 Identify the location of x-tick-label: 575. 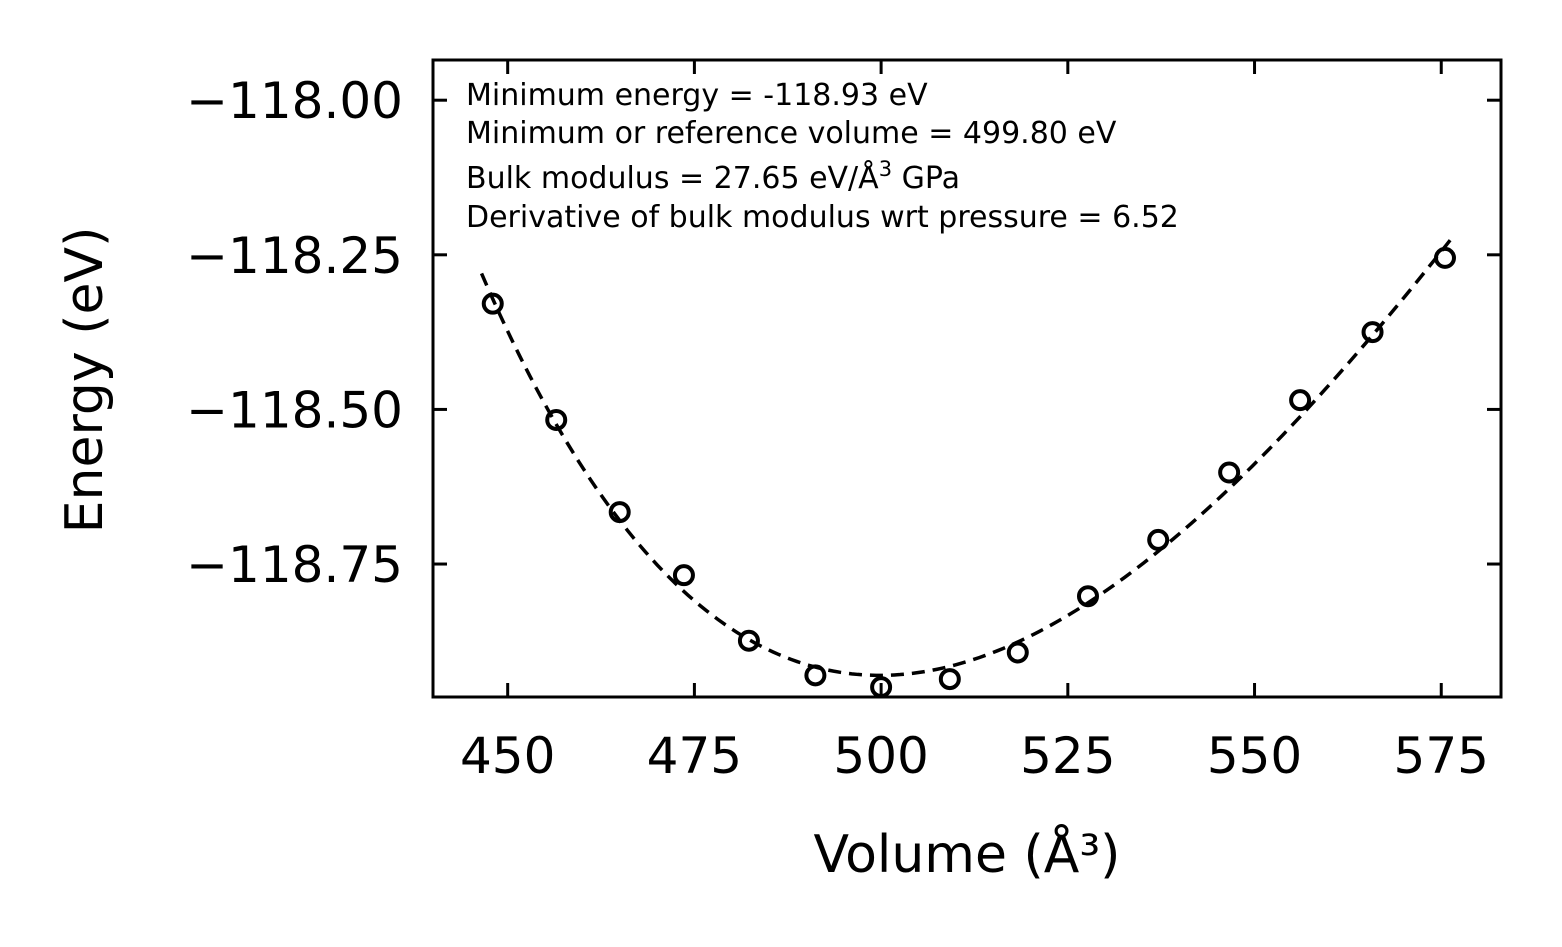
(1441, 756).